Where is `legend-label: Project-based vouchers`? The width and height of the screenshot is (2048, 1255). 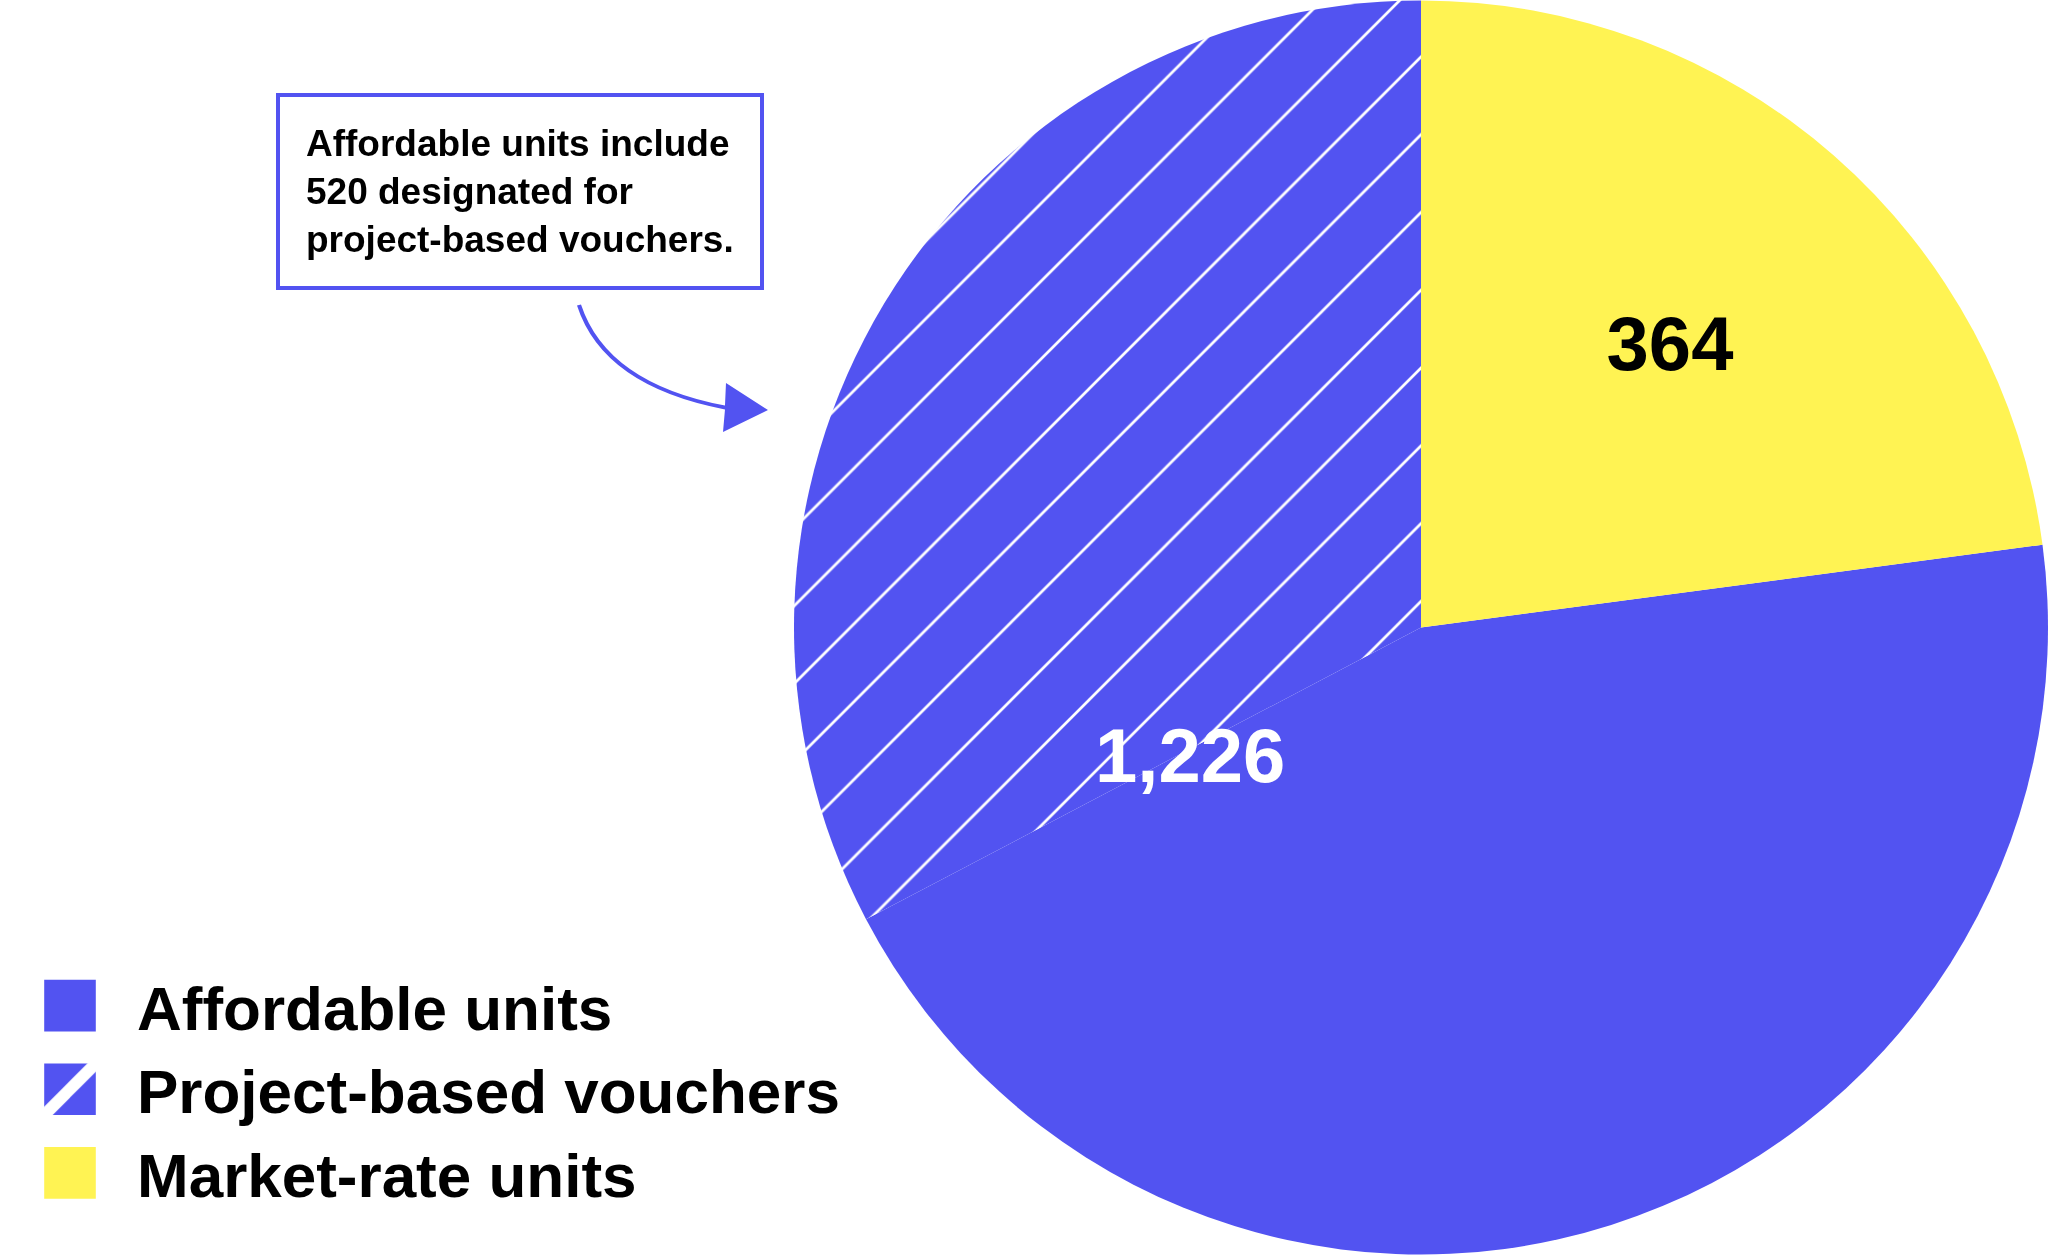 legend-label: Project-based vouchers is located at coordinates (488, 1092).